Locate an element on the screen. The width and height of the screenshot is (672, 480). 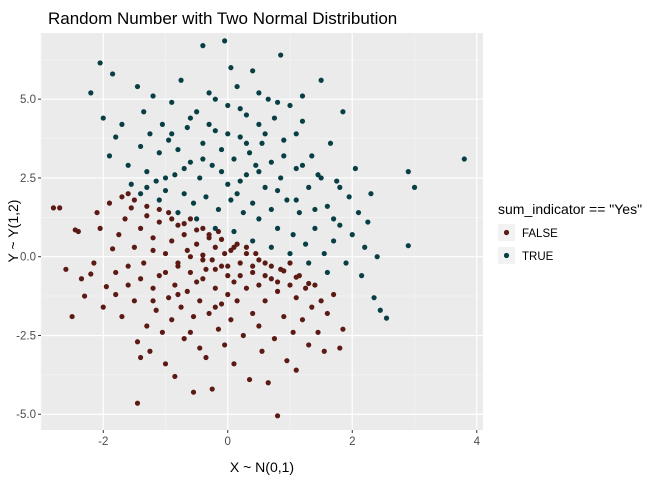
legend-items: FALSE TRUE is located at coordinates (528, 244).